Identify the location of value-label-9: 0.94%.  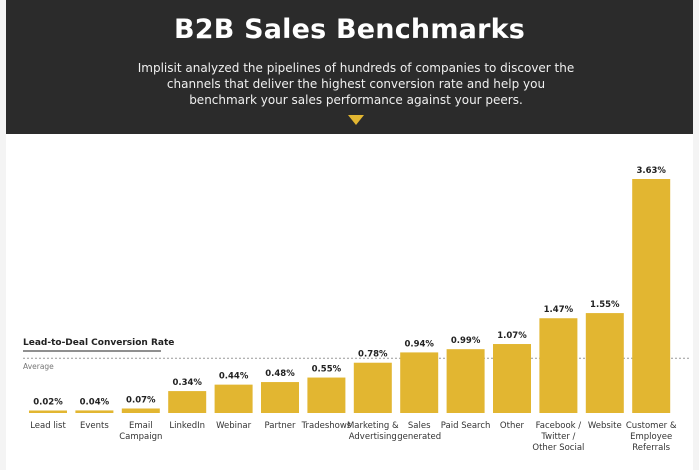
(419, 344).